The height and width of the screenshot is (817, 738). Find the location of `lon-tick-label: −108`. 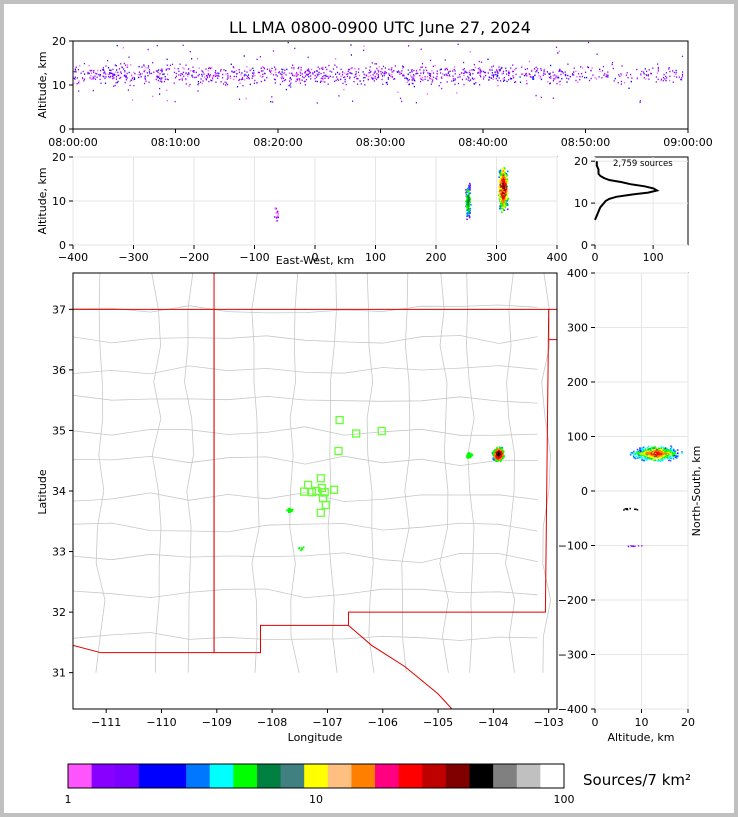

lon-tick-label: −108 is located at coordinates (272, 722).